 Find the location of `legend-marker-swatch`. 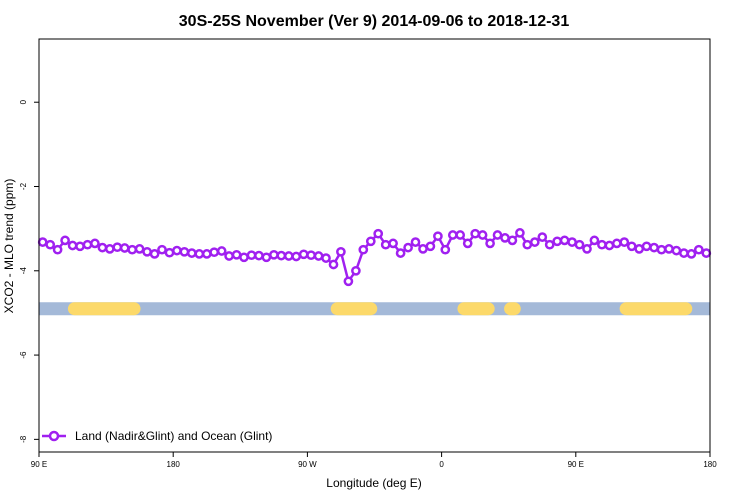

legend-marker-swatch is located at coordinates (54, 436).